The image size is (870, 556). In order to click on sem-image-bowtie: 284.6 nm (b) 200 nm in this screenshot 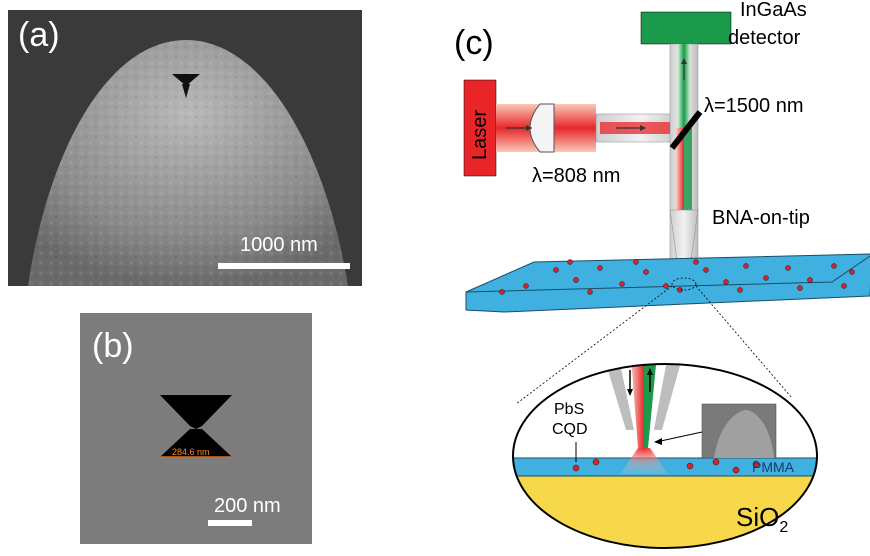, I will do `click(196, 428)`.